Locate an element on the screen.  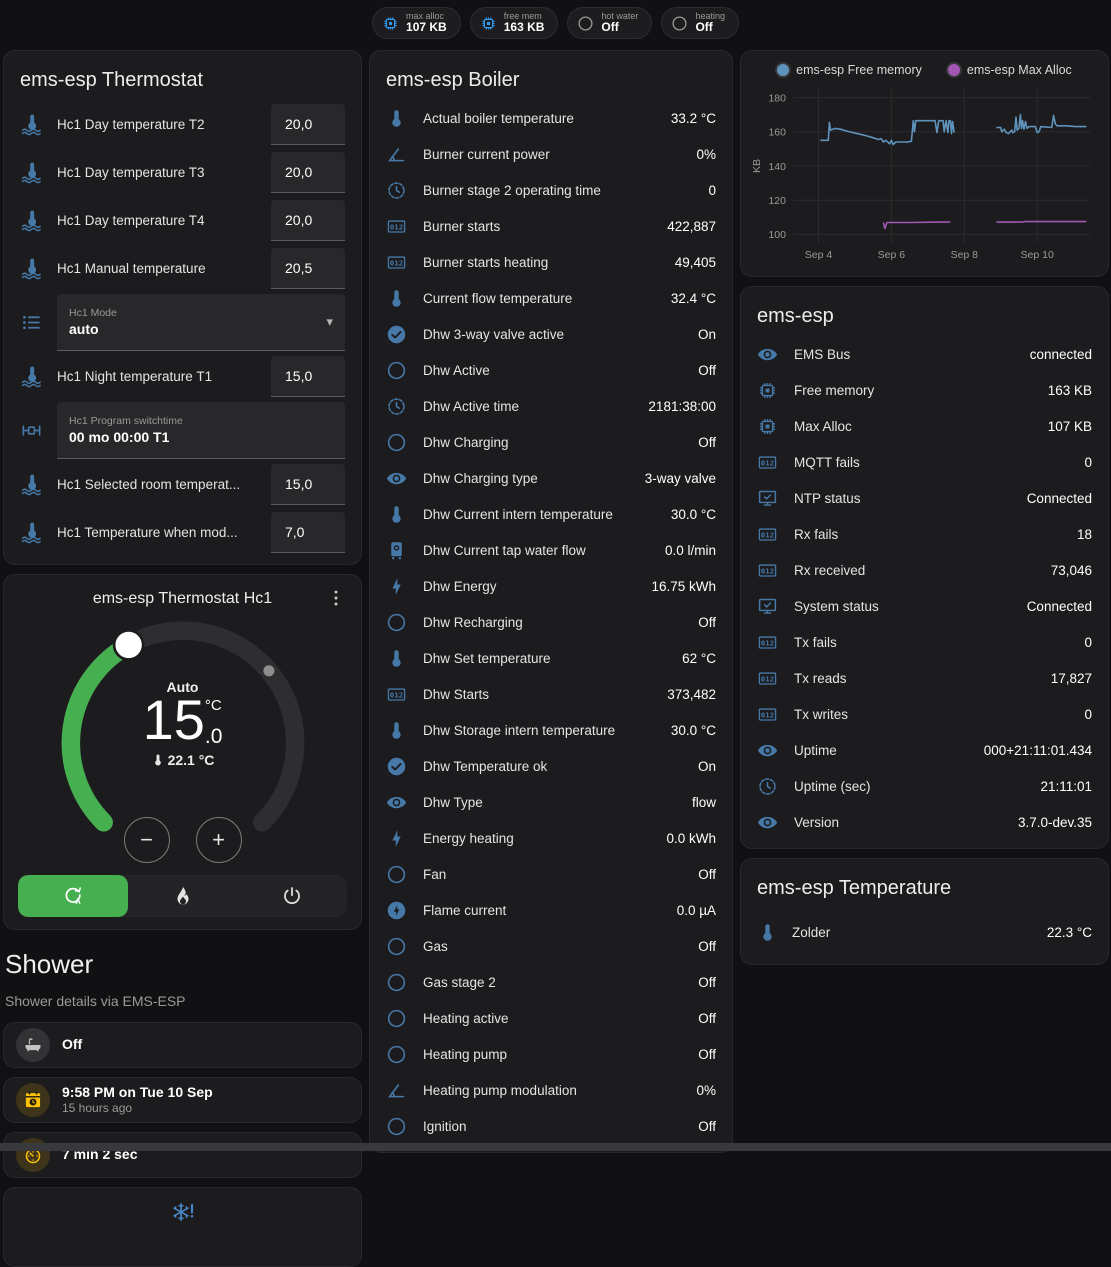
entity-row: 012 Rx fails 18 is located at coordinates (924, 534).